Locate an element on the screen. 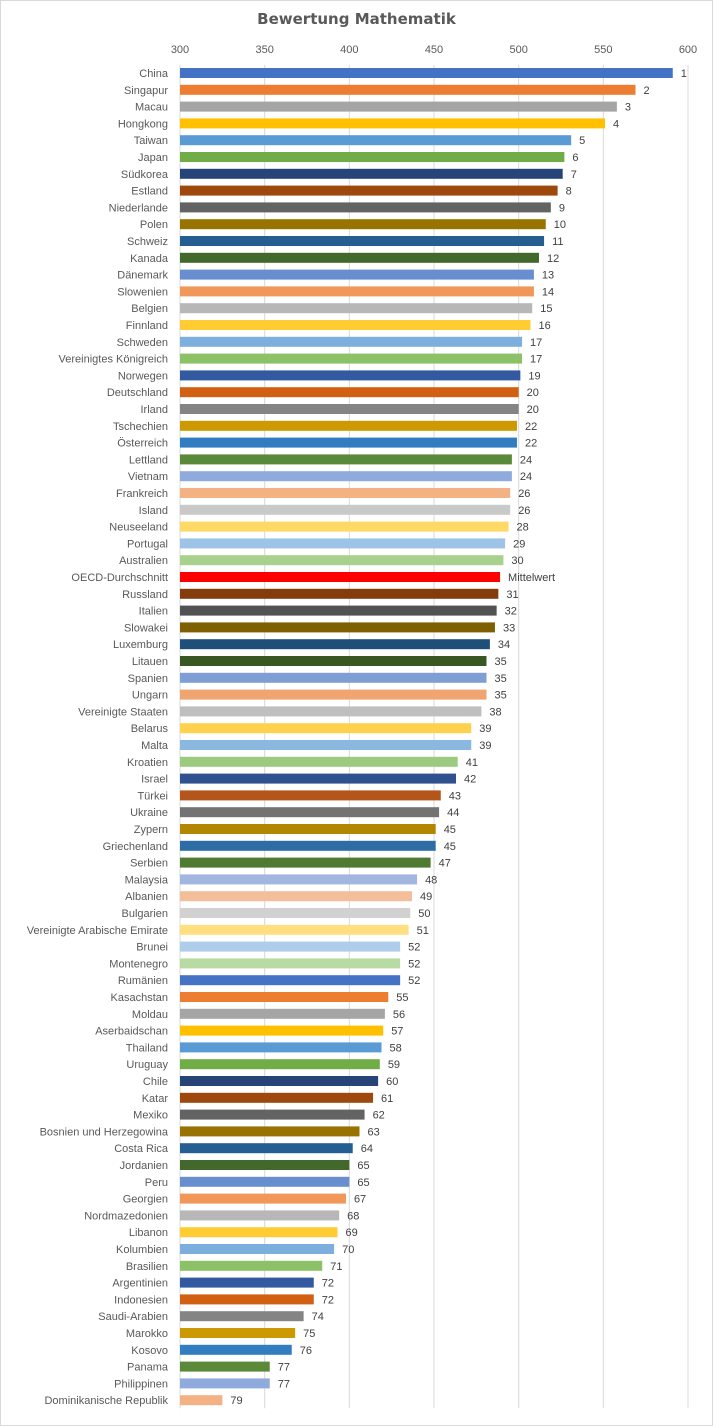 This screenshot has height=1426, width=713. category-label: Vereinigtes Königreich is located at coordinates (113, 360).